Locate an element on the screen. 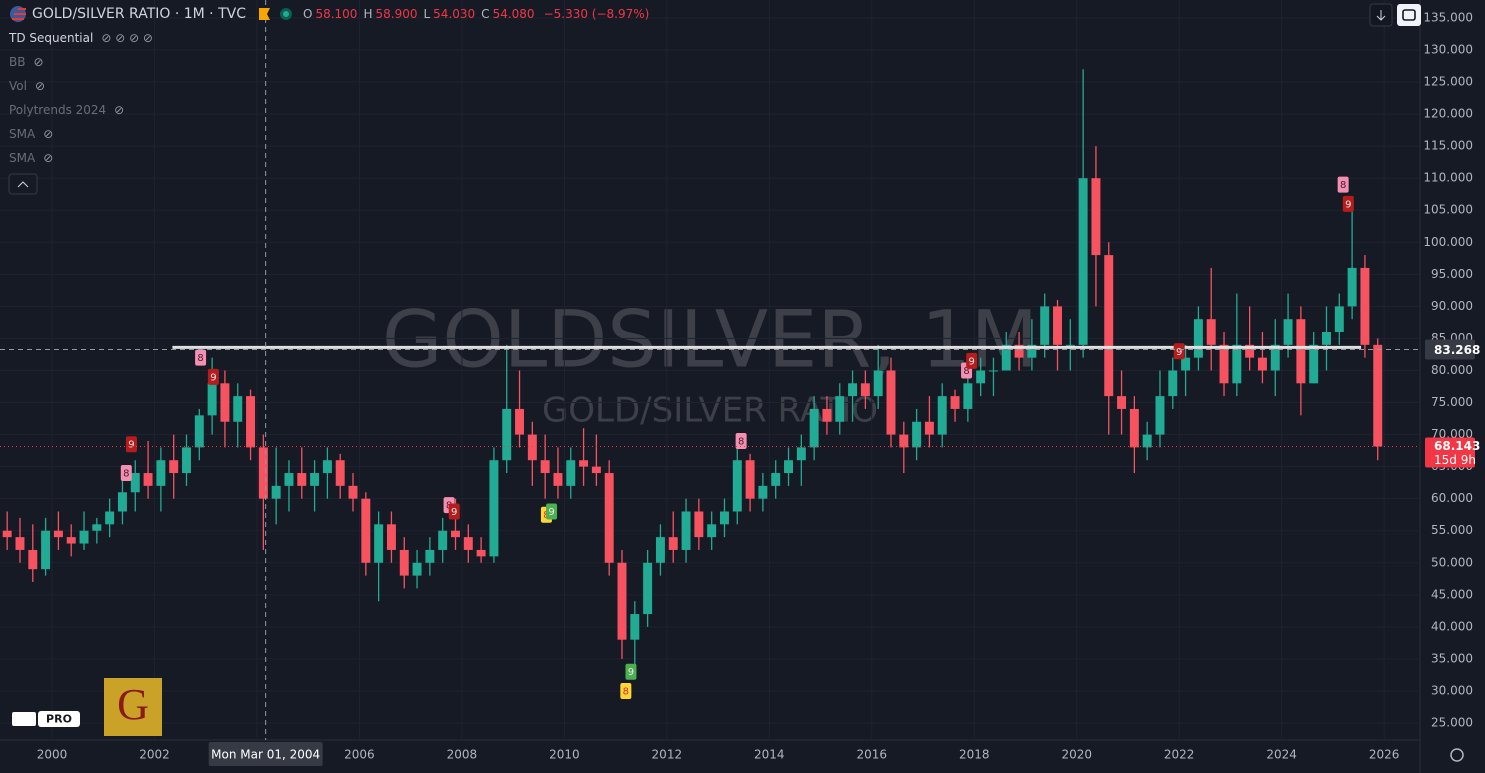 The image size is (1485, 773). indicator: BB ⊘ is located at coordinates (26, 62).